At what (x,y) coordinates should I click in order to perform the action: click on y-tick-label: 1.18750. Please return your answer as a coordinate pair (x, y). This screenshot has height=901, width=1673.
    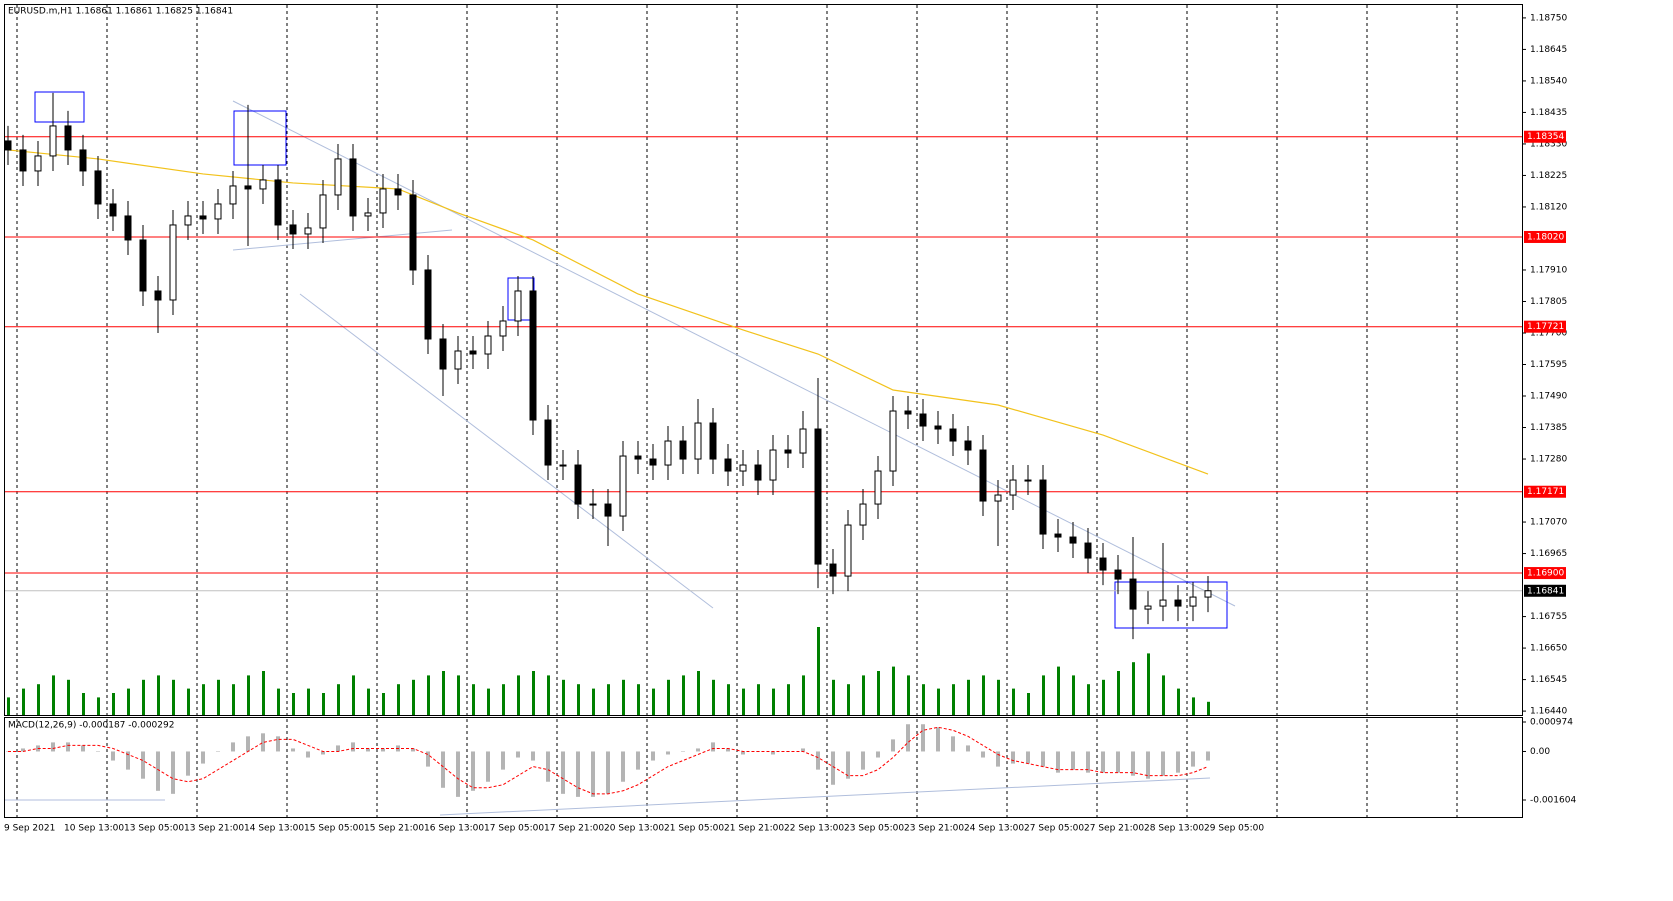
    Looking at the image, I should click on (1548, 18).